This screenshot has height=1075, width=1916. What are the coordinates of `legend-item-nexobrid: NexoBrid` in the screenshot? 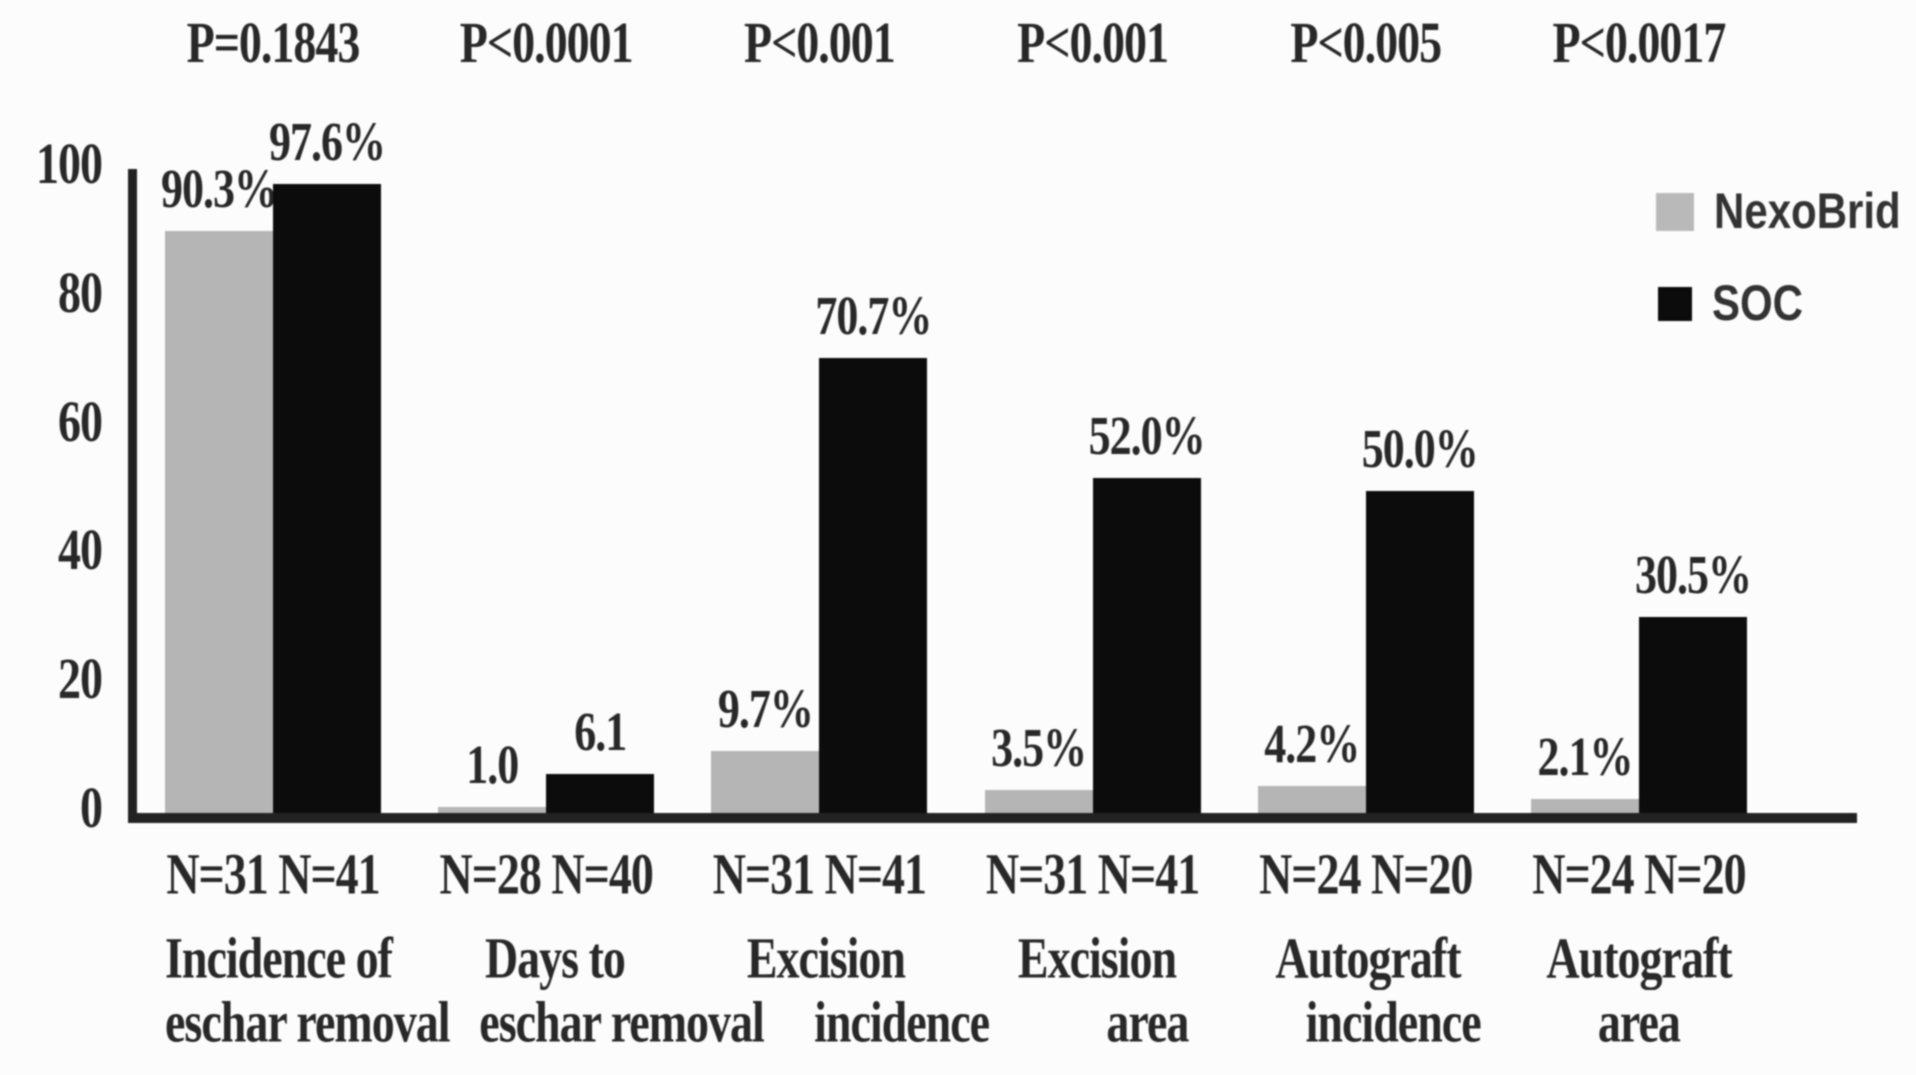 It's located at (1778, 210).